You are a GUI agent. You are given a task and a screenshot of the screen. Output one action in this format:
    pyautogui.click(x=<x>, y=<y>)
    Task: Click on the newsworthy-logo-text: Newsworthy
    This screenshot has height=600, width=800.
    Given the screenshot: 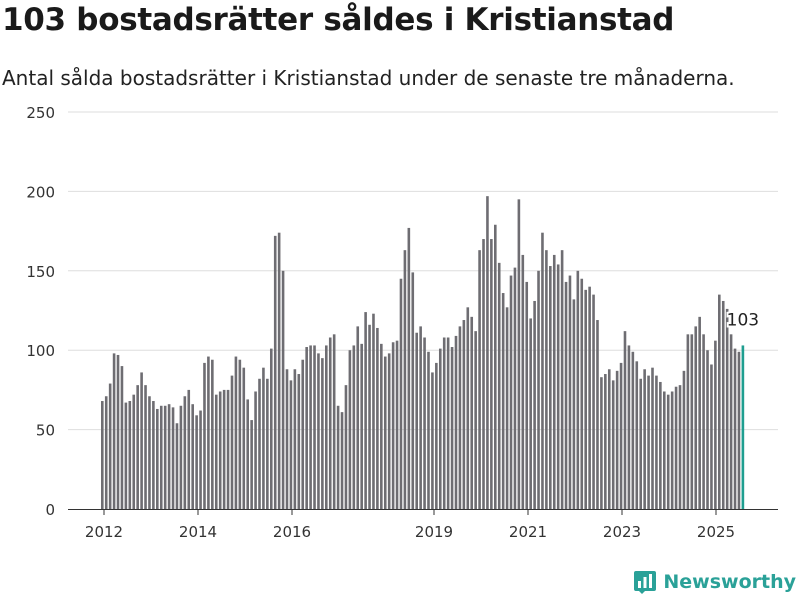 What is the action you would take?
    pyautogui.click(x=729, y=582)
    